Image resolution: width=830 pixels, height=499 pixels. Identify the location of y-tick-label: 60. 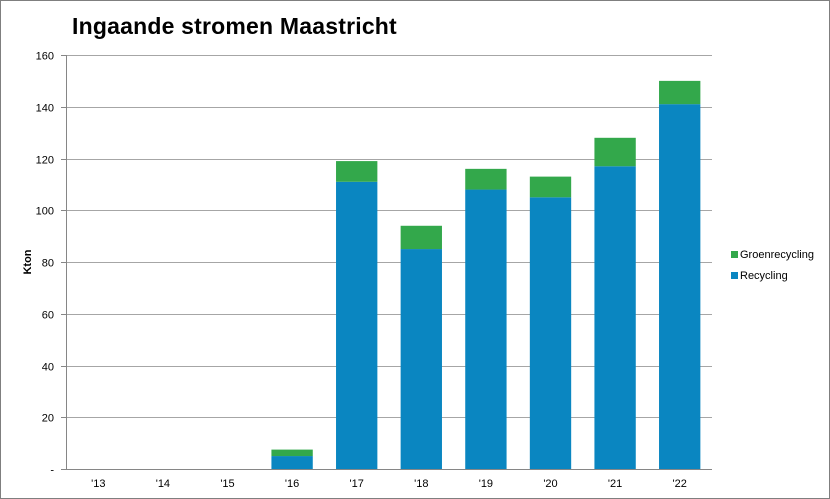
(48, 316).